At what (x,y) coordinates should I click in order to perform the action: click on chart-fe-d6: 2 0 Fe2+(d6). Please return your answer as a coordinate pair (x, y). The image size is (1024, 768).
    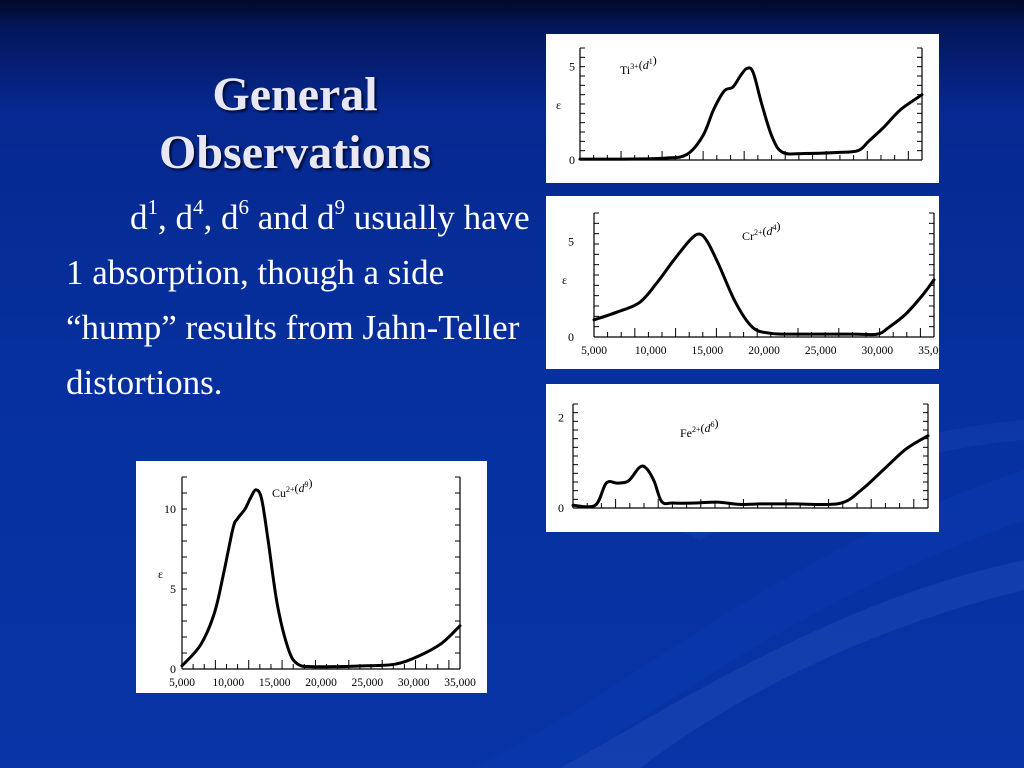
    Looking at the image, I should click on (742, 458).